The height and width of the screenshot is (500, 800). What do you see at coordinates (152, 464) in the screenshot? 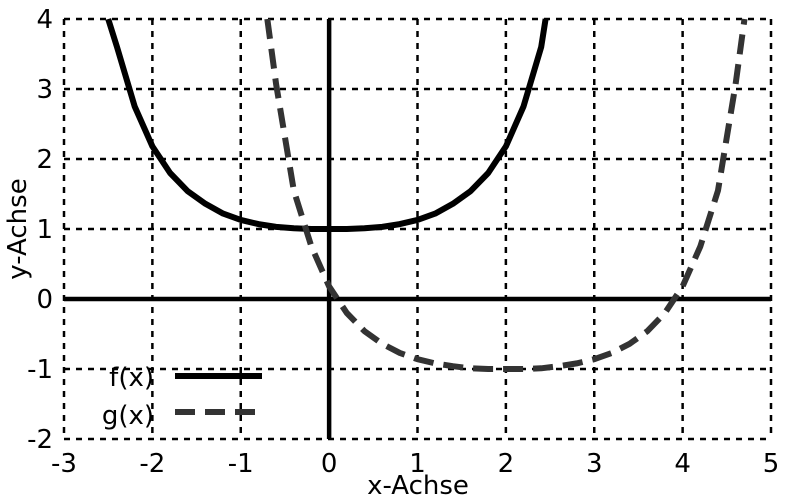
I see `x-tick-label-1: -2` at bounding box center [152, 464].